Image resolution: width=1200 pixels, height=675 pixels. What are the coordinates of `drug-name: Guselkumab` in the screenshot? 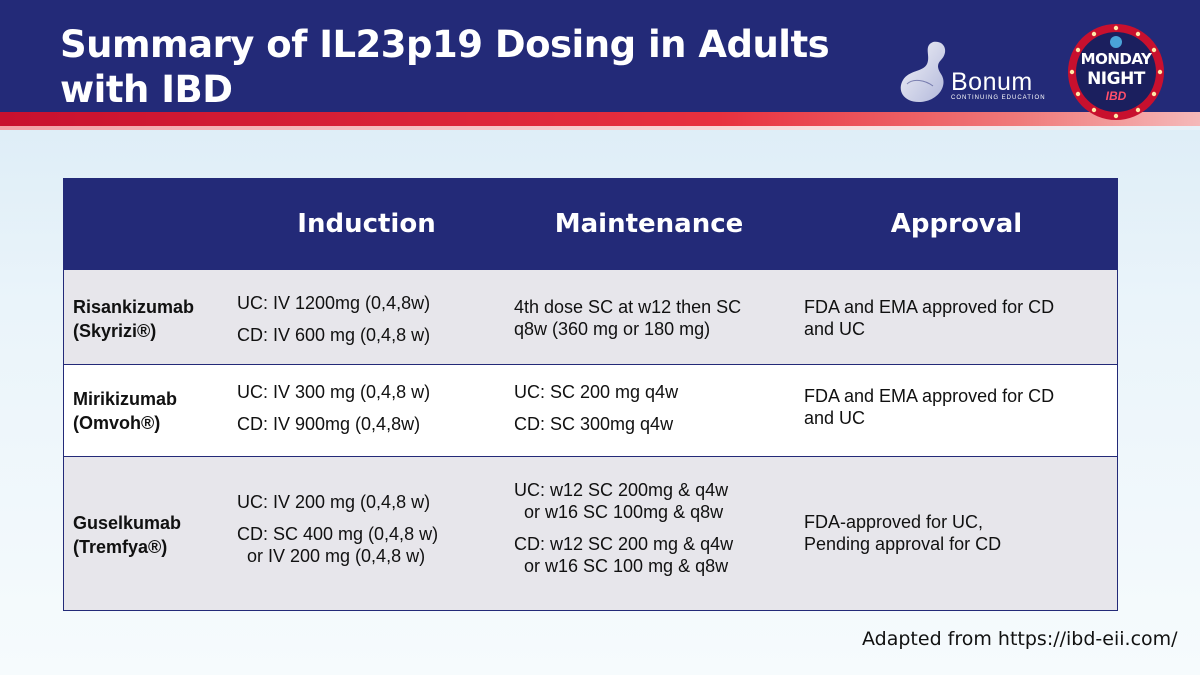 It's located at (127, 523).